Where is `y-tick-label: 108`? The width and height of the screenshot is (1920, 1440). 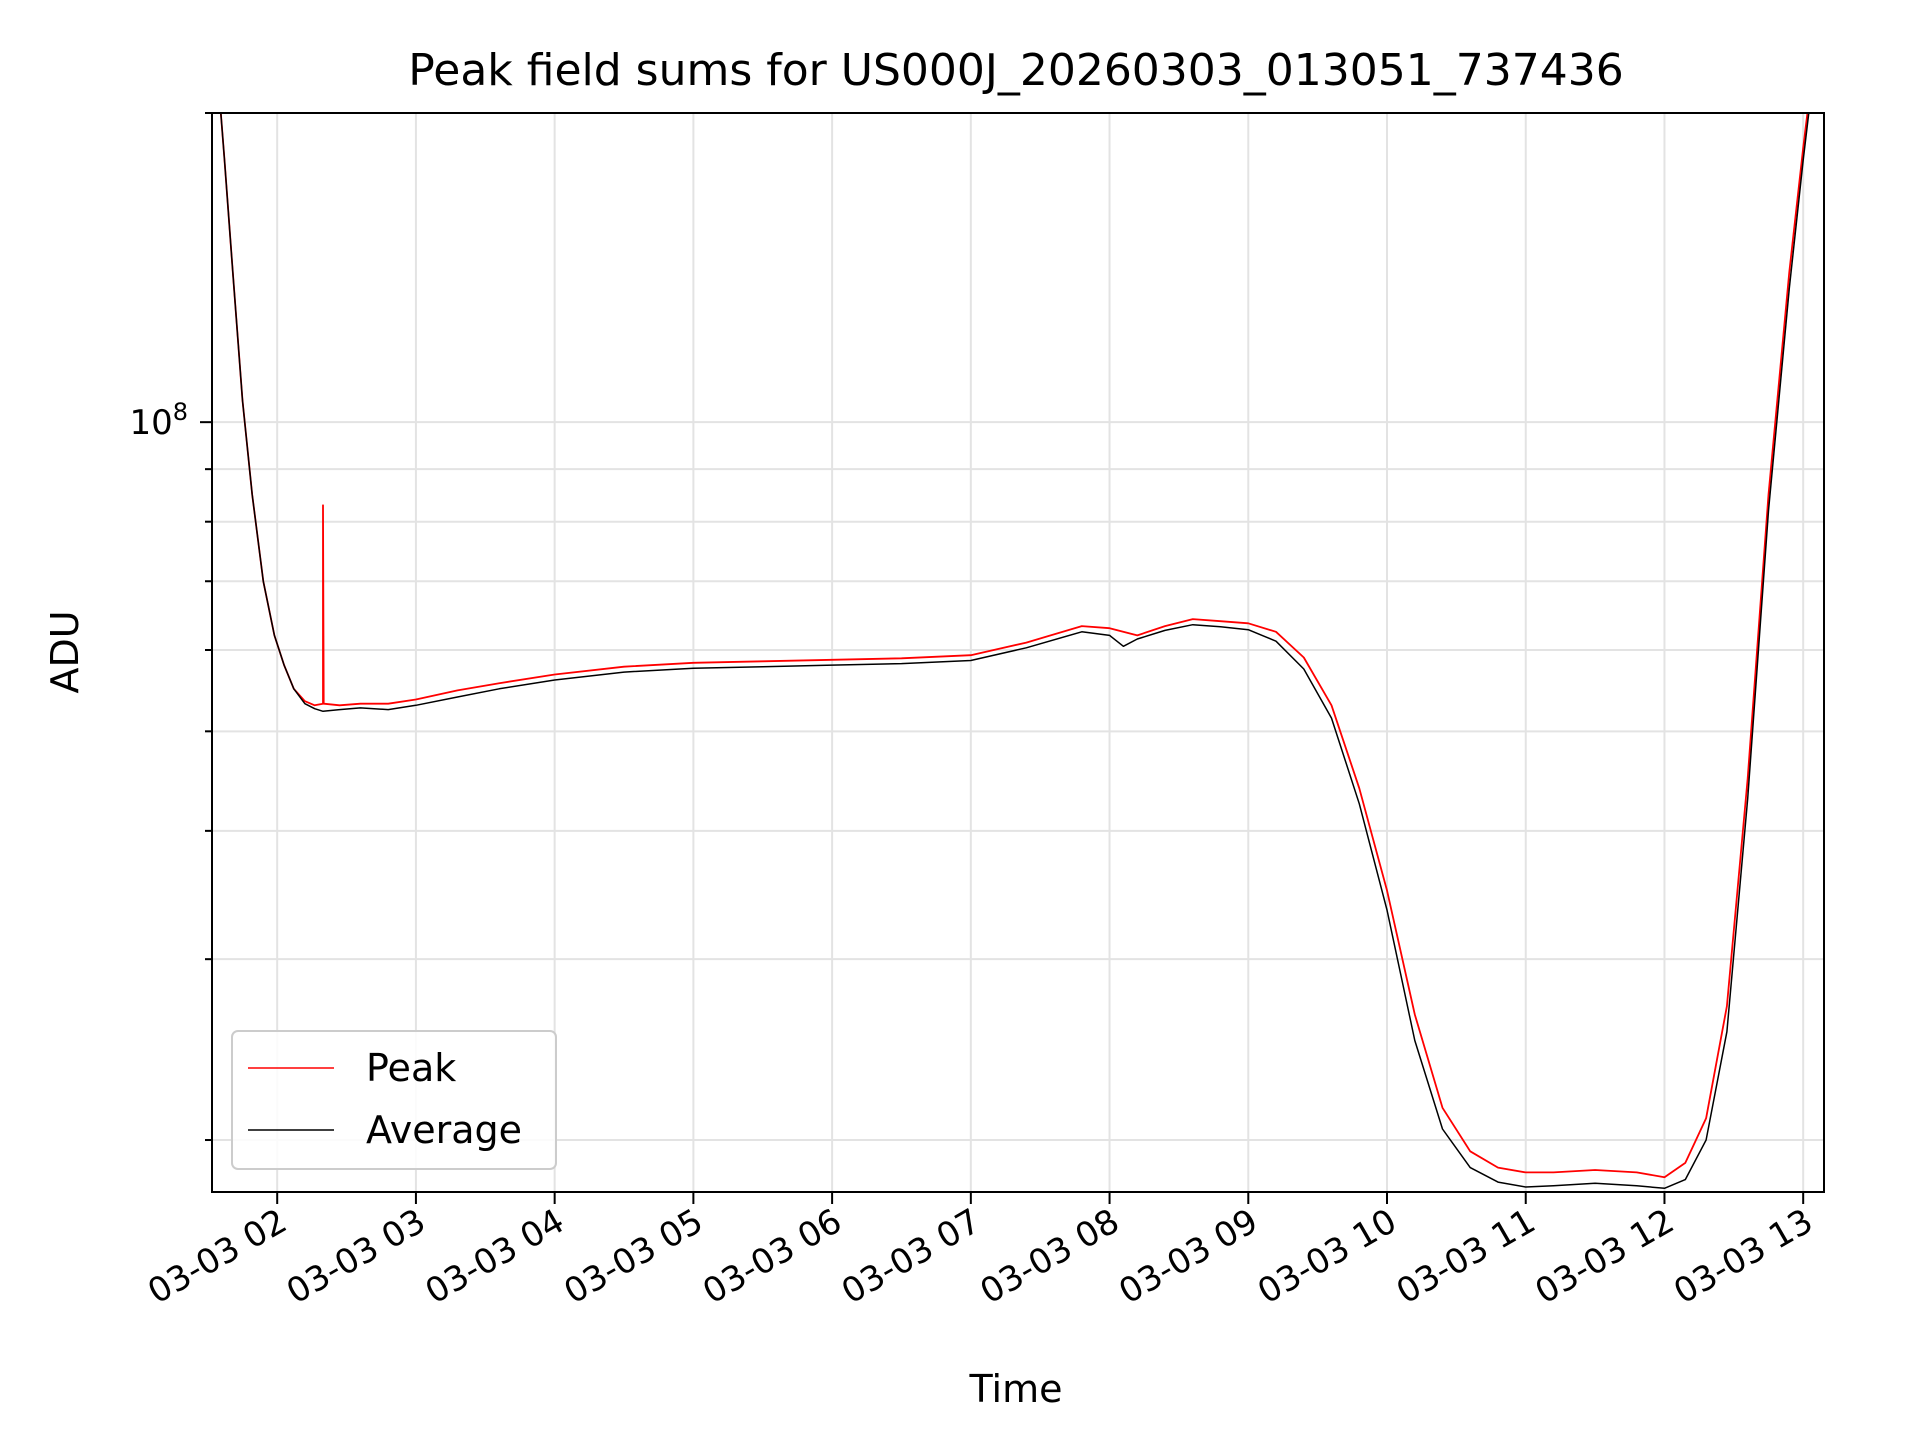
y-tick-label: 108 is located at coordinates (158, 420).